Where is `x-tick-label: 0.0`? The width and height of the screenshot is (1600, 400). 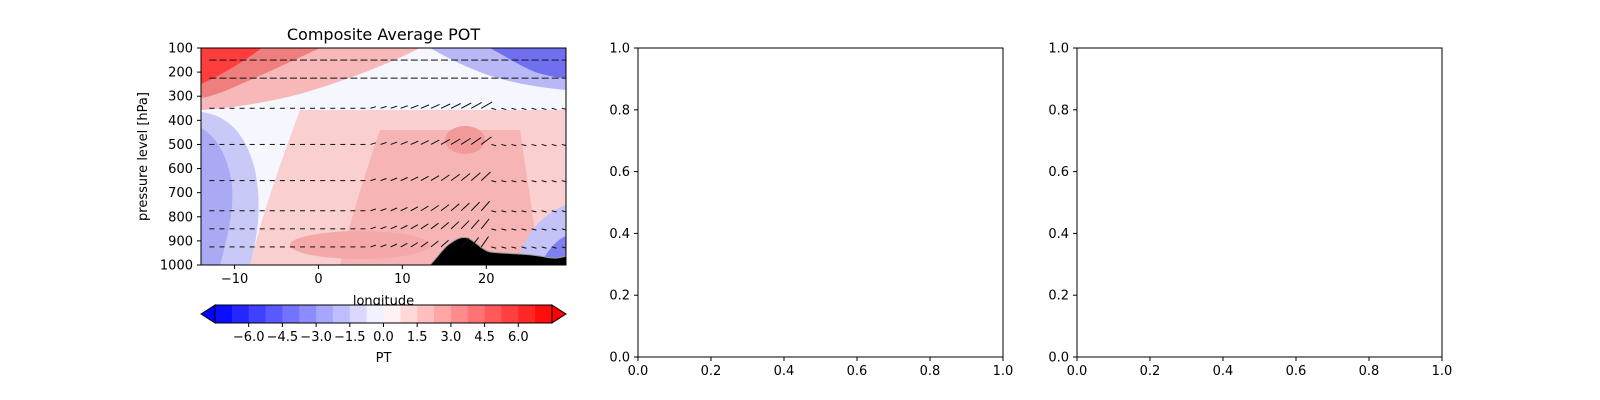
x-tick-label: 0.0 is located at coordinates (638, 371).